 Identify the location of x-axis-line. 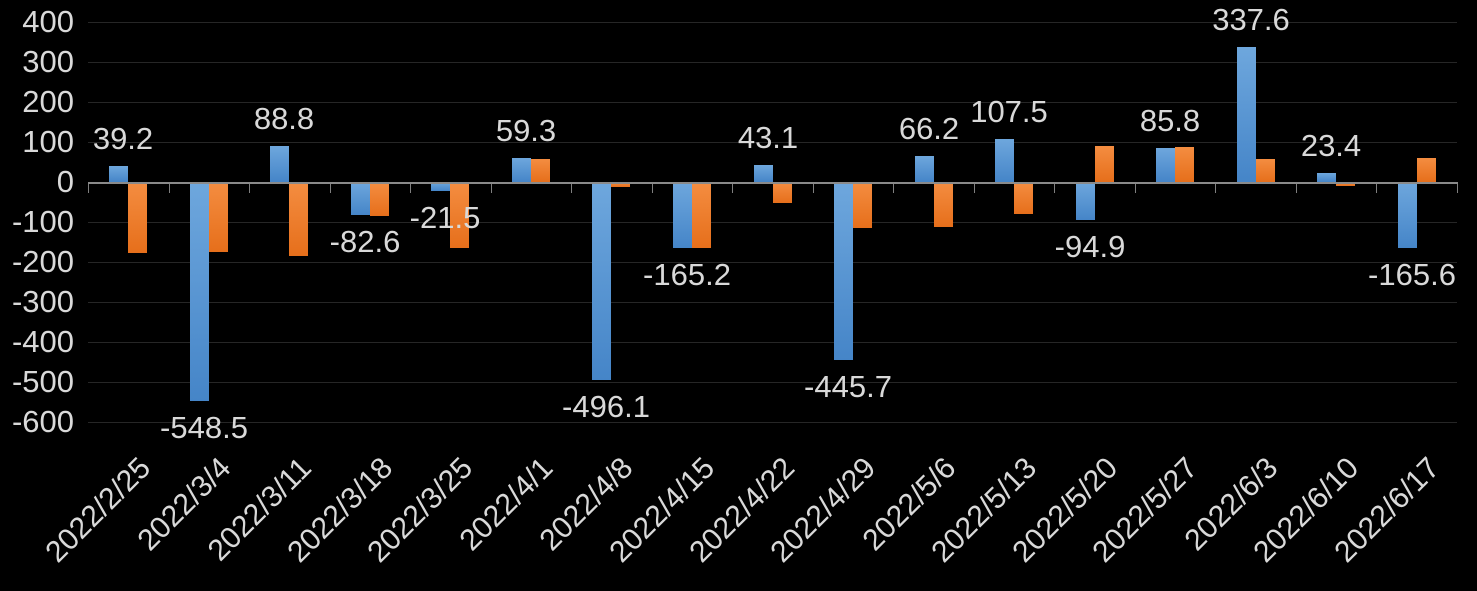
(773, 183).